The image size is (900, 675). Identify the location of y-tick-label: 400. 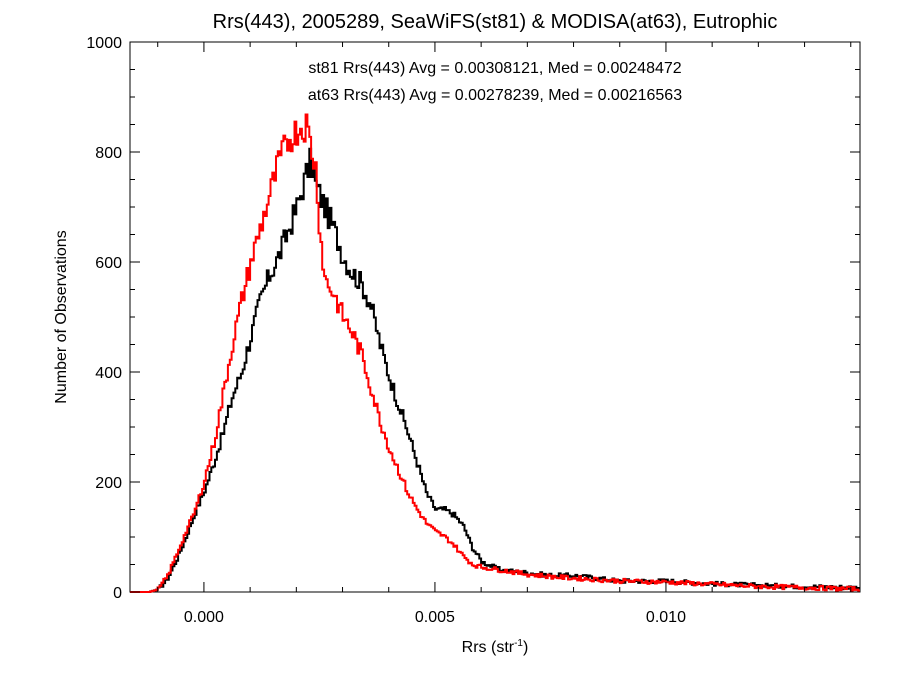
(108, 373).